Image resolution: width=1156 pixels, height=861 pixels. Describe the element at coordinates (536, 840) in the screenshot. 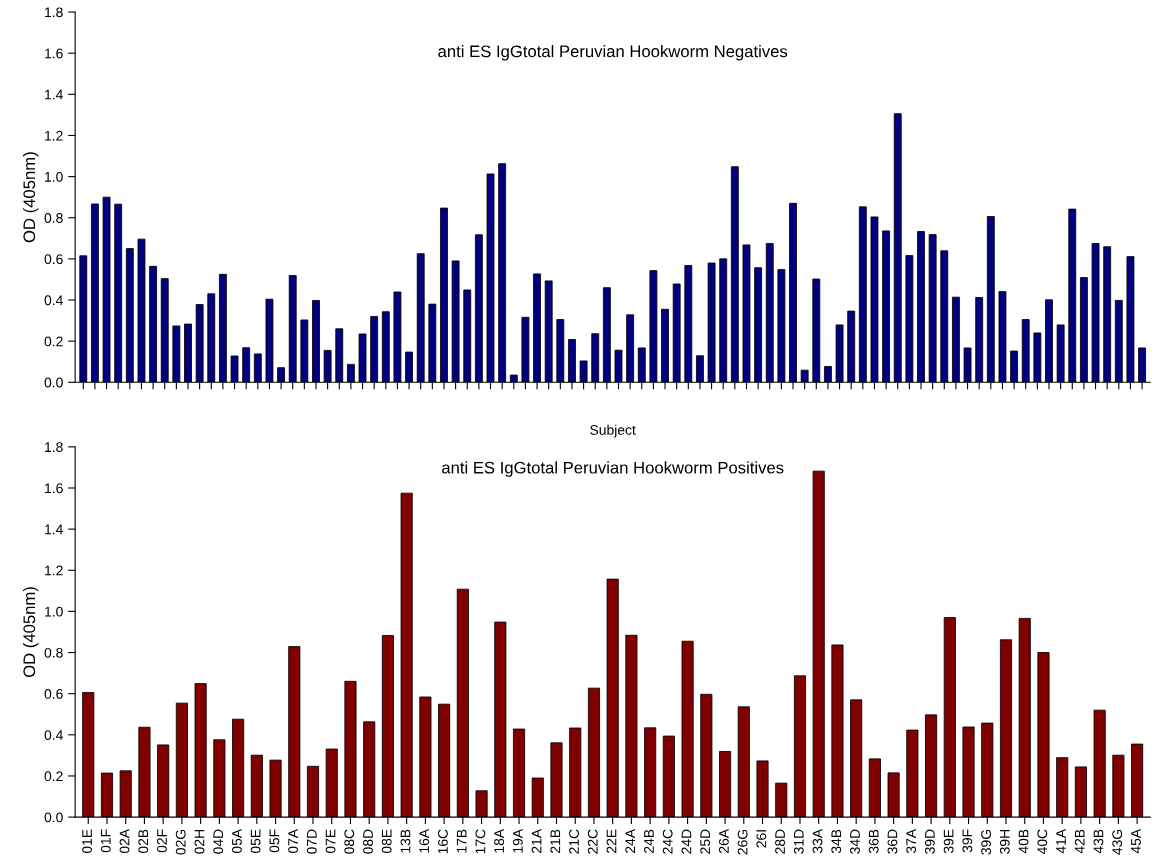

I see `x-tick-label: 21A` at that location.